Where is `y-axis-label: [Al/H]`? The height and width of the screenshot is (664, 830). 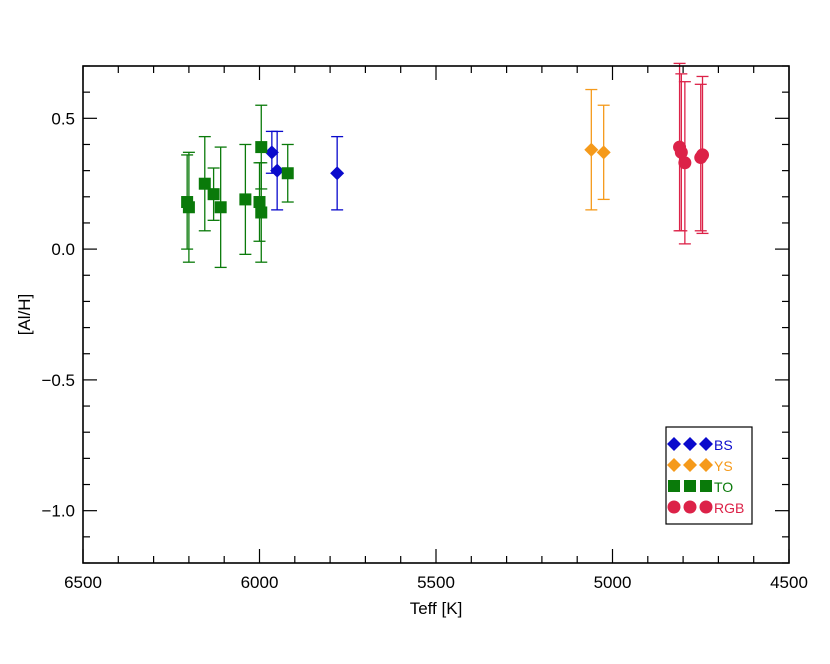 y-axis-label: [Al/H] is located at coordinates (24, 315).